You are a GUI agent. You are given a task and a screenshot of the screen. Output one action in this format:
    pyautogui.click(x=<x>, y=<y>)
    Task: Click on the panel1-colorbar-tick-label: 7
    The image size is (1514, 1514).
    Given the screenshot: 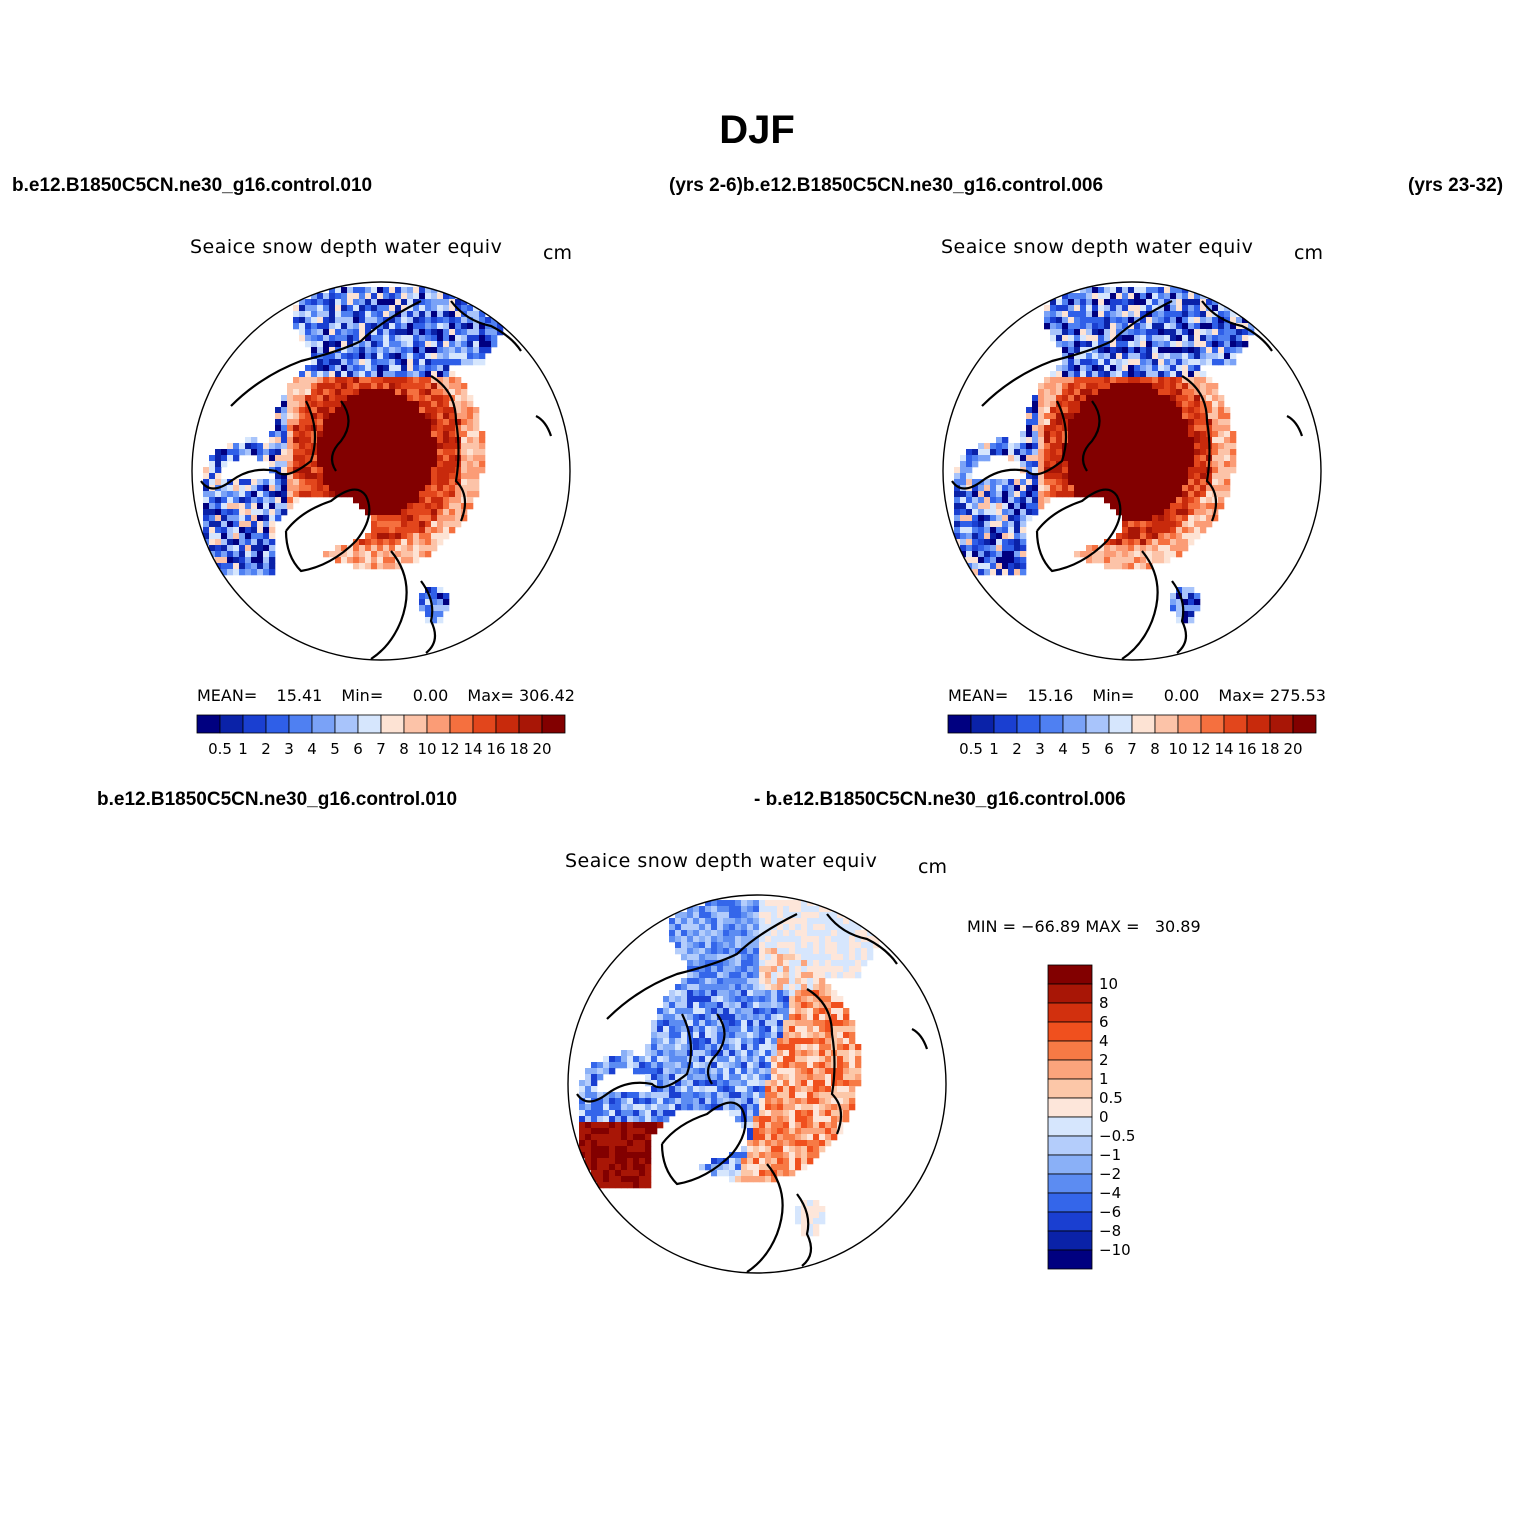 What is the action you would take?
    pyautogui.click(x=381, y=749)
    